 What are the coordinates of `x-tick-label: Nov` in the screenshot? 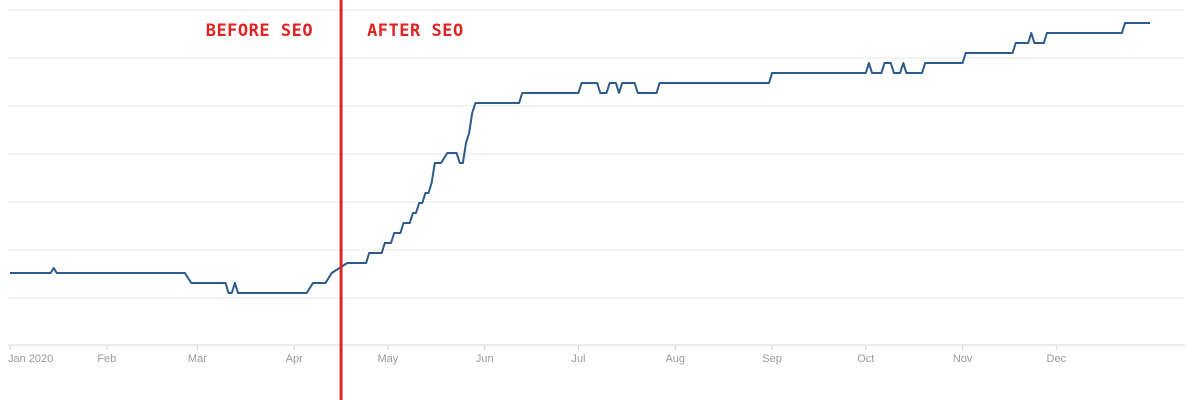 It's located at (963, 359).